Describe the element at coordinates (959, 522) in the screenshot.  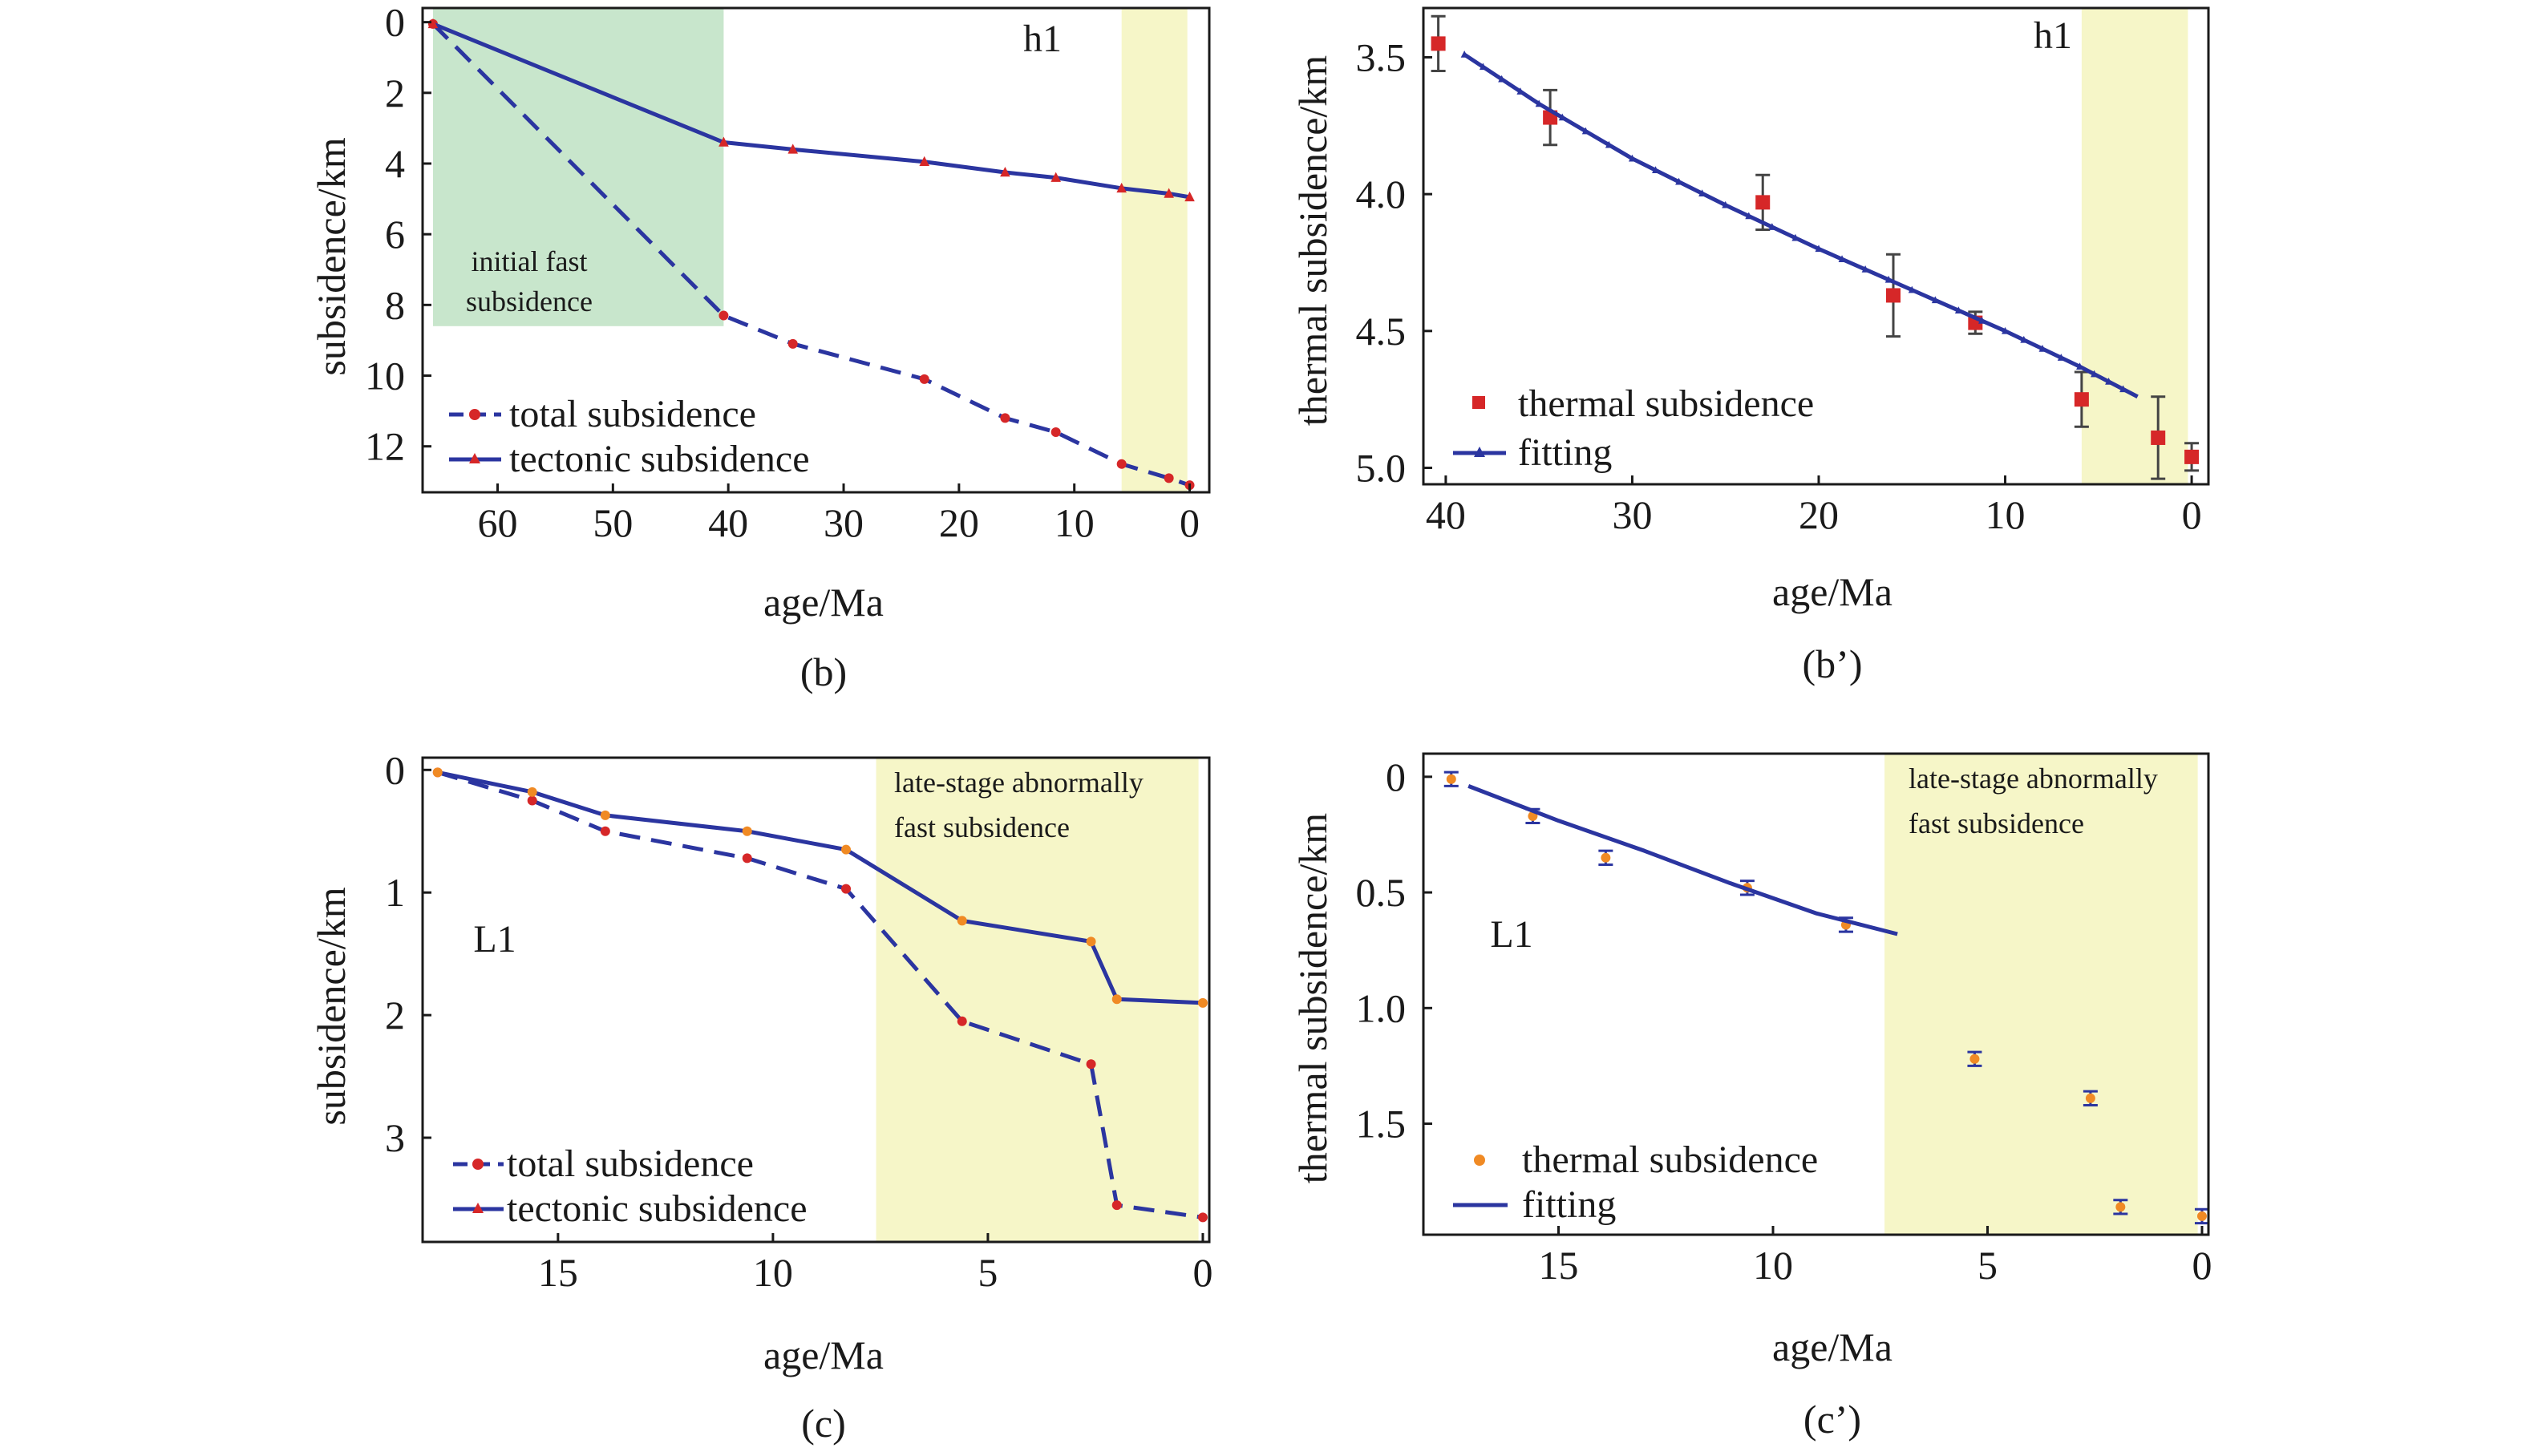
I see `x-tick-label: 20` at that location.